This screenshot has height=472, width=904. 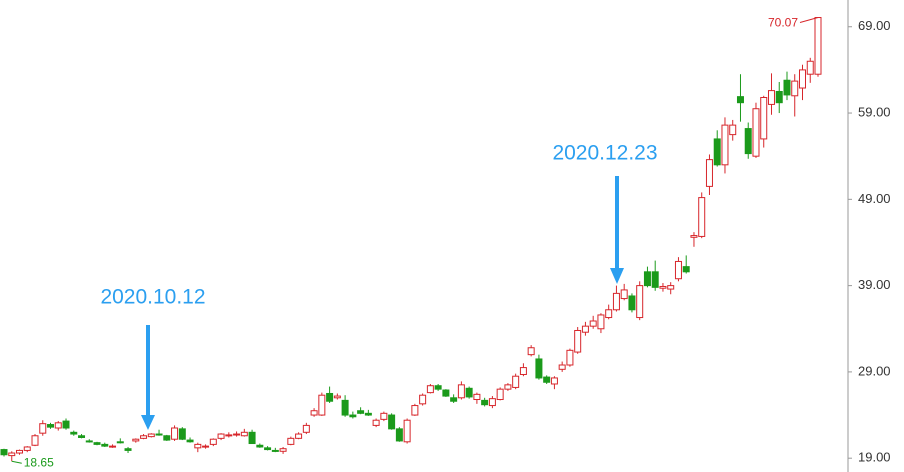 What do you see at coordinates (874, 370) in the screenshot?
I see `y-tick-label: 29.00` at bounding box center [874, 370].